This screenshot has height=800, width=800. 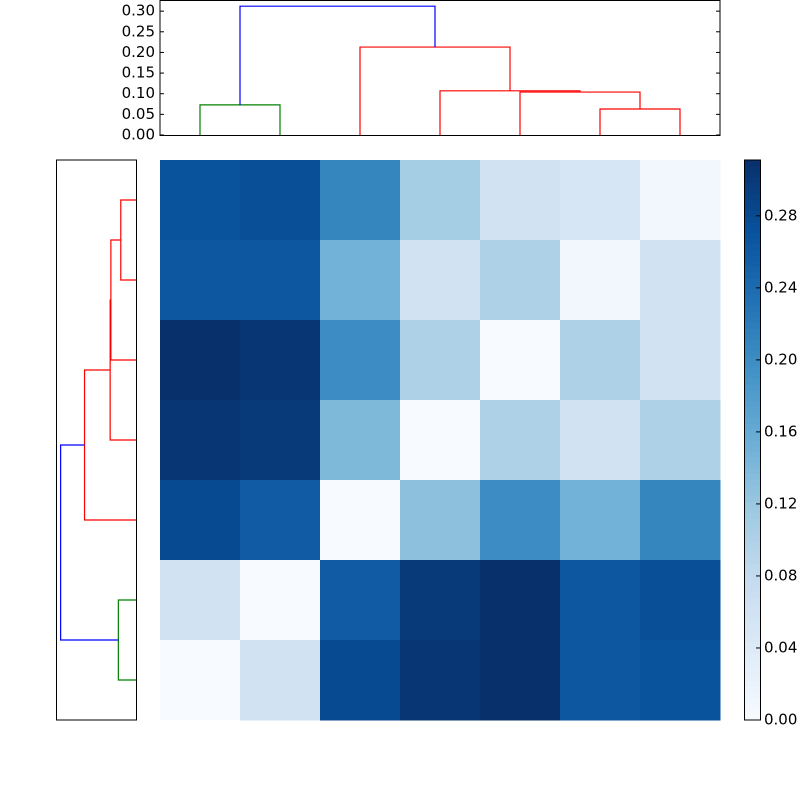 I want to click on colorbar-tick-label: 0.20, so click(x=780, y=359).